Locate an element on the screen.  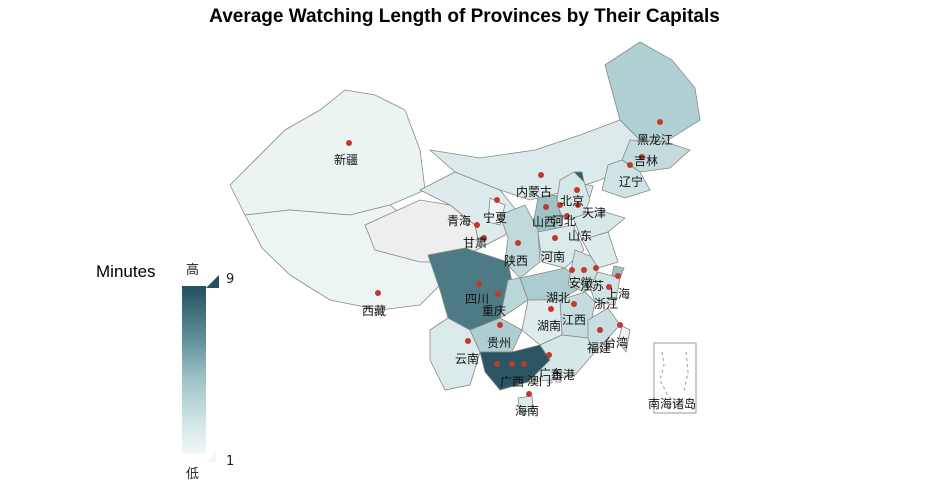
inset-label: 南海诸岛 is located at coordinates (672, 403).